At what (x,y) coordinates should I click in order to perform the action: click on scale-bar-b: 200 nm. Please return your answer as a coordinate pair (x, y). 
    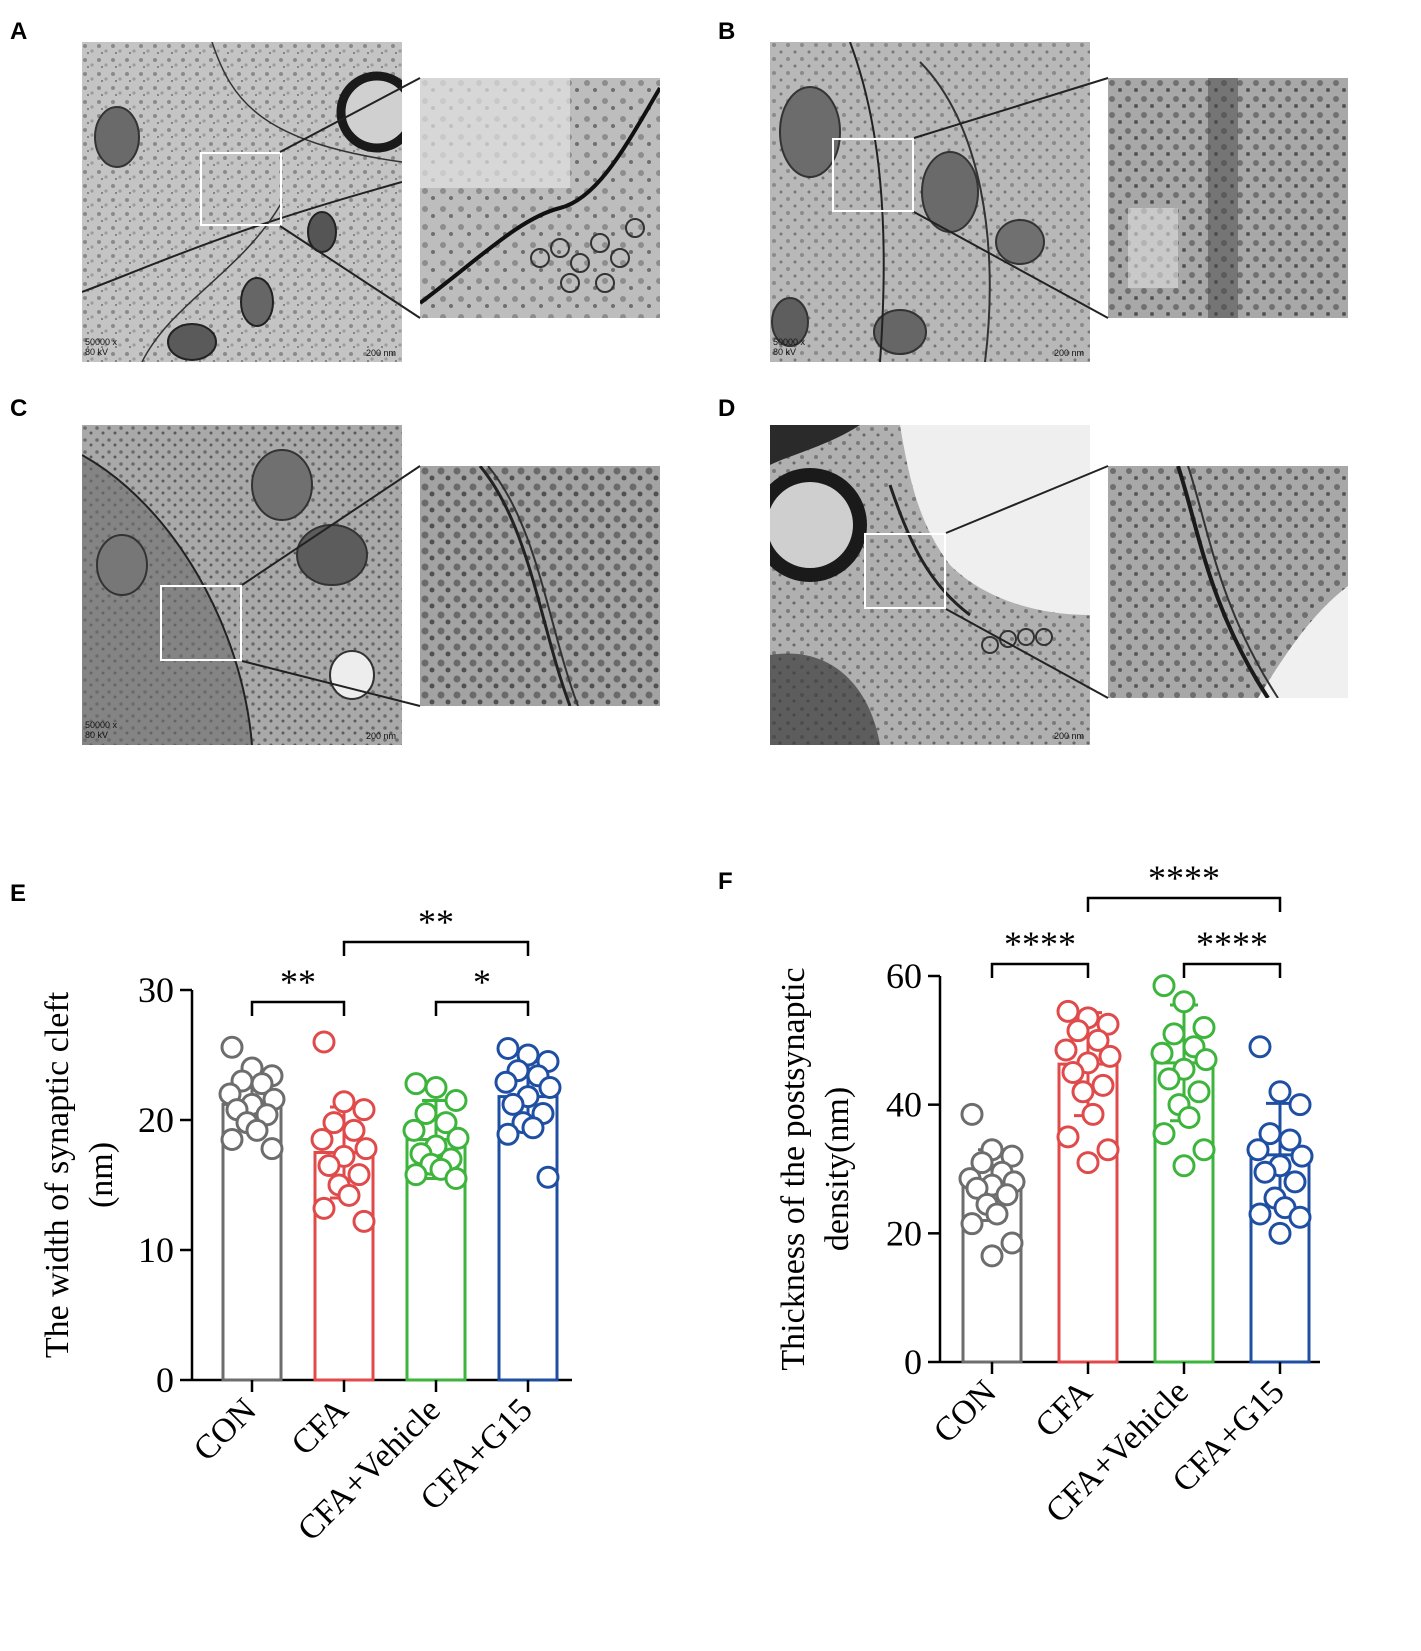
    Looking at the image, I should click on (1068, 353).